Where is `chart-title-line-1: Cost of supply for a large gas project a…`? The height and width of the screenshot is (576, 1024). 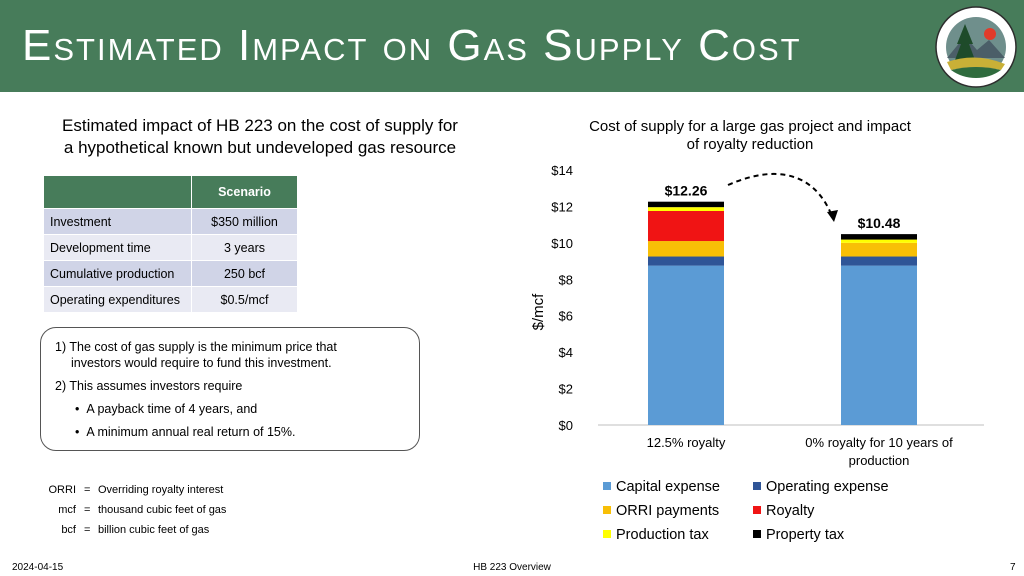 chart-title-line-1: Cost of supply for a large gas project a… is located at coordinates (750, 126).